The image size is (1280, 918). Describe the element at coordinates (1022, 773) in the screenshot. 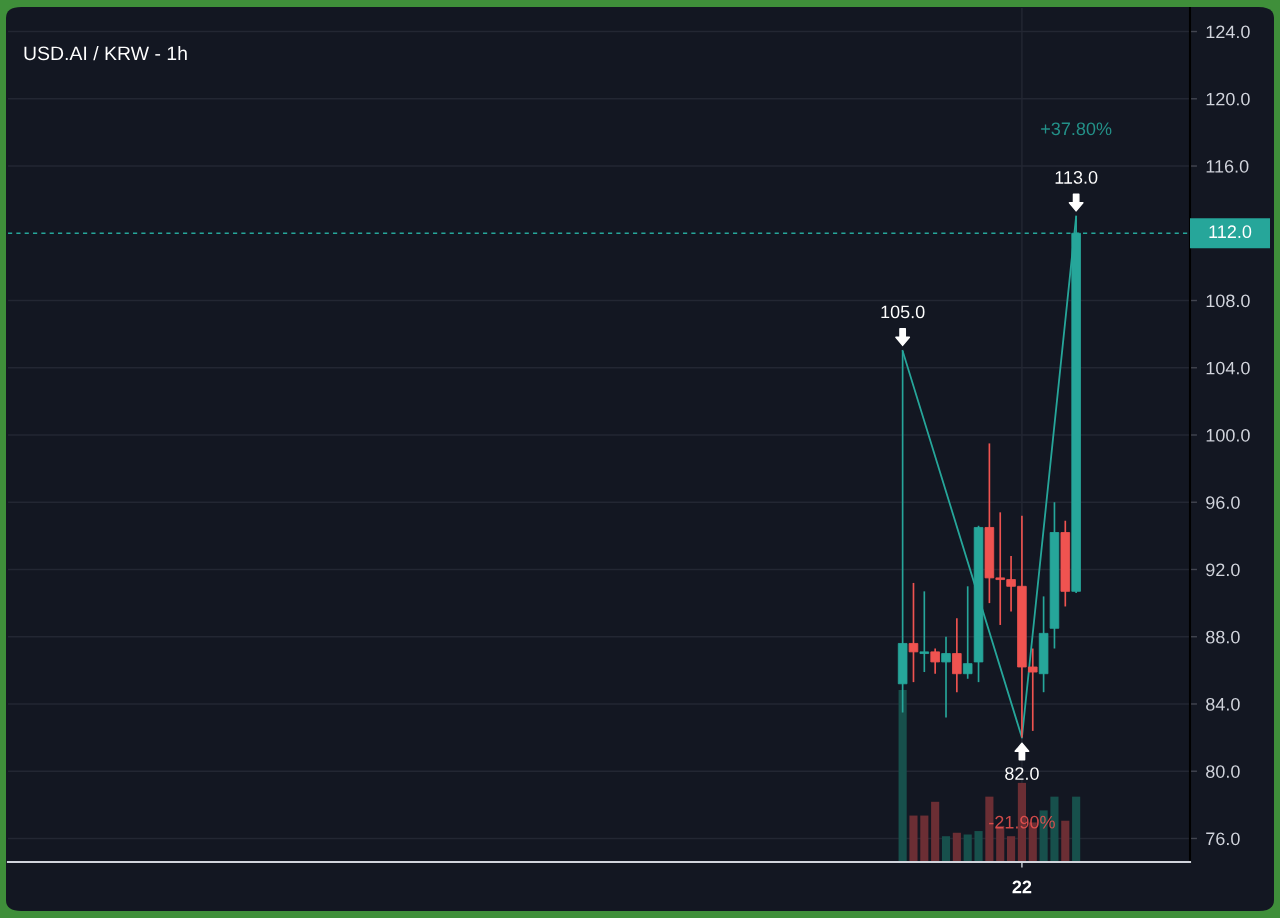

I see `data-label: 82.0` at that location.